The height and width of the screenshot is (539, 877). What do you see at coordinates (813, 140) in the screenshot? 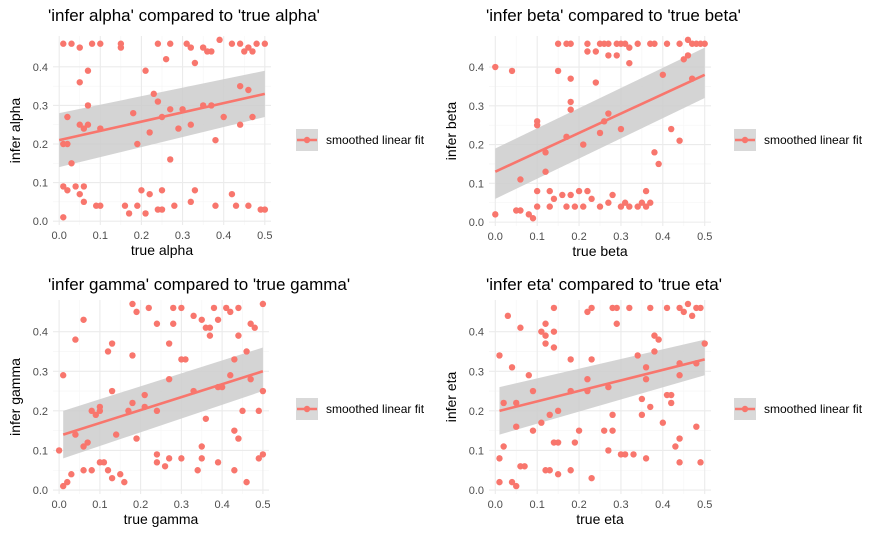
I see `legend-label: smoothed linear fit` at bounding box center [813, 140].